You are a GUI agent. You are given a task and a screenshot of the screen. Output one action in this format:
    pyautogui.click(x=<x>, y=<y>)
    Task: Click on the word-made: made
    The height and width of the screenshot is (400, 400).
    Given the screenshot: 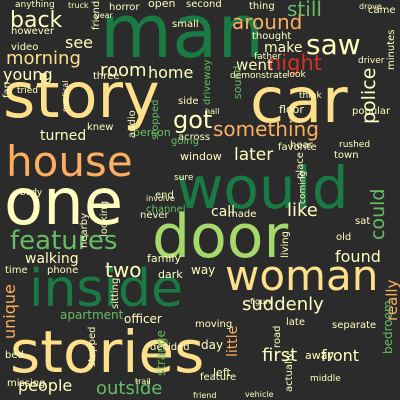 What is the action you would take?
    pyautogui.click(x=242, y=214)
    